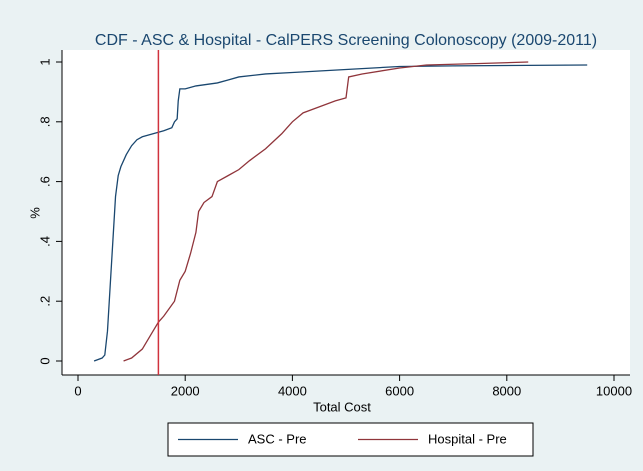 This screenshot has height=471, width=643. Describe the element at coordinates (44, 121) in the screenshot. I see `y-tick-label: .8` at that location.